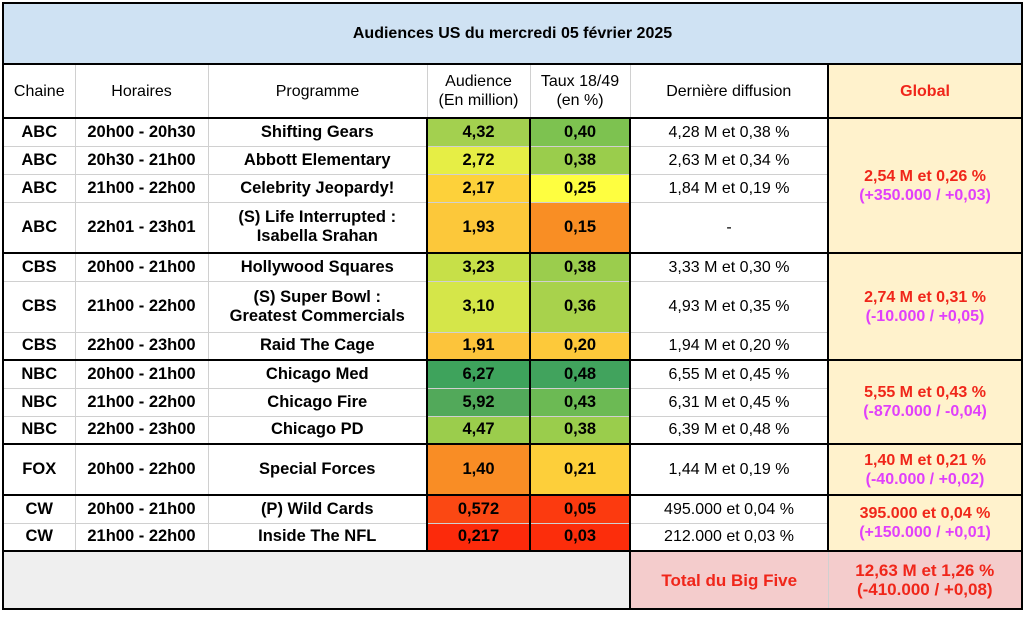 This screenshot has width=1023, height=629. I want to click on audience-cell: 0,217, so click(478, 537).